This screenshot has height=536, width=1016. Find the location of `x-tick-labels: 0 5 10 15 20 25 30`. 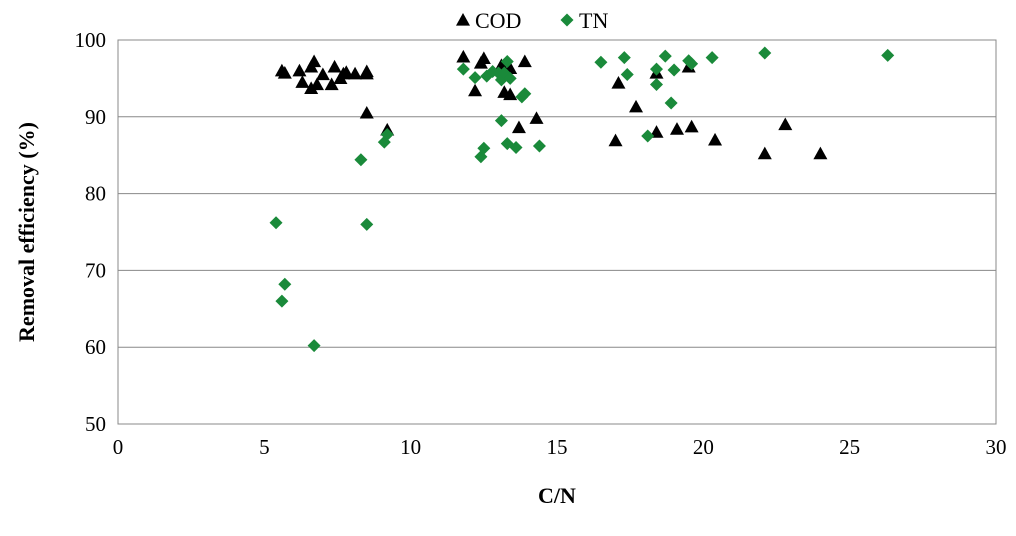

x-tick-labels: 0 5 10 15 20 25 30 is located at coordinates (560, 447).